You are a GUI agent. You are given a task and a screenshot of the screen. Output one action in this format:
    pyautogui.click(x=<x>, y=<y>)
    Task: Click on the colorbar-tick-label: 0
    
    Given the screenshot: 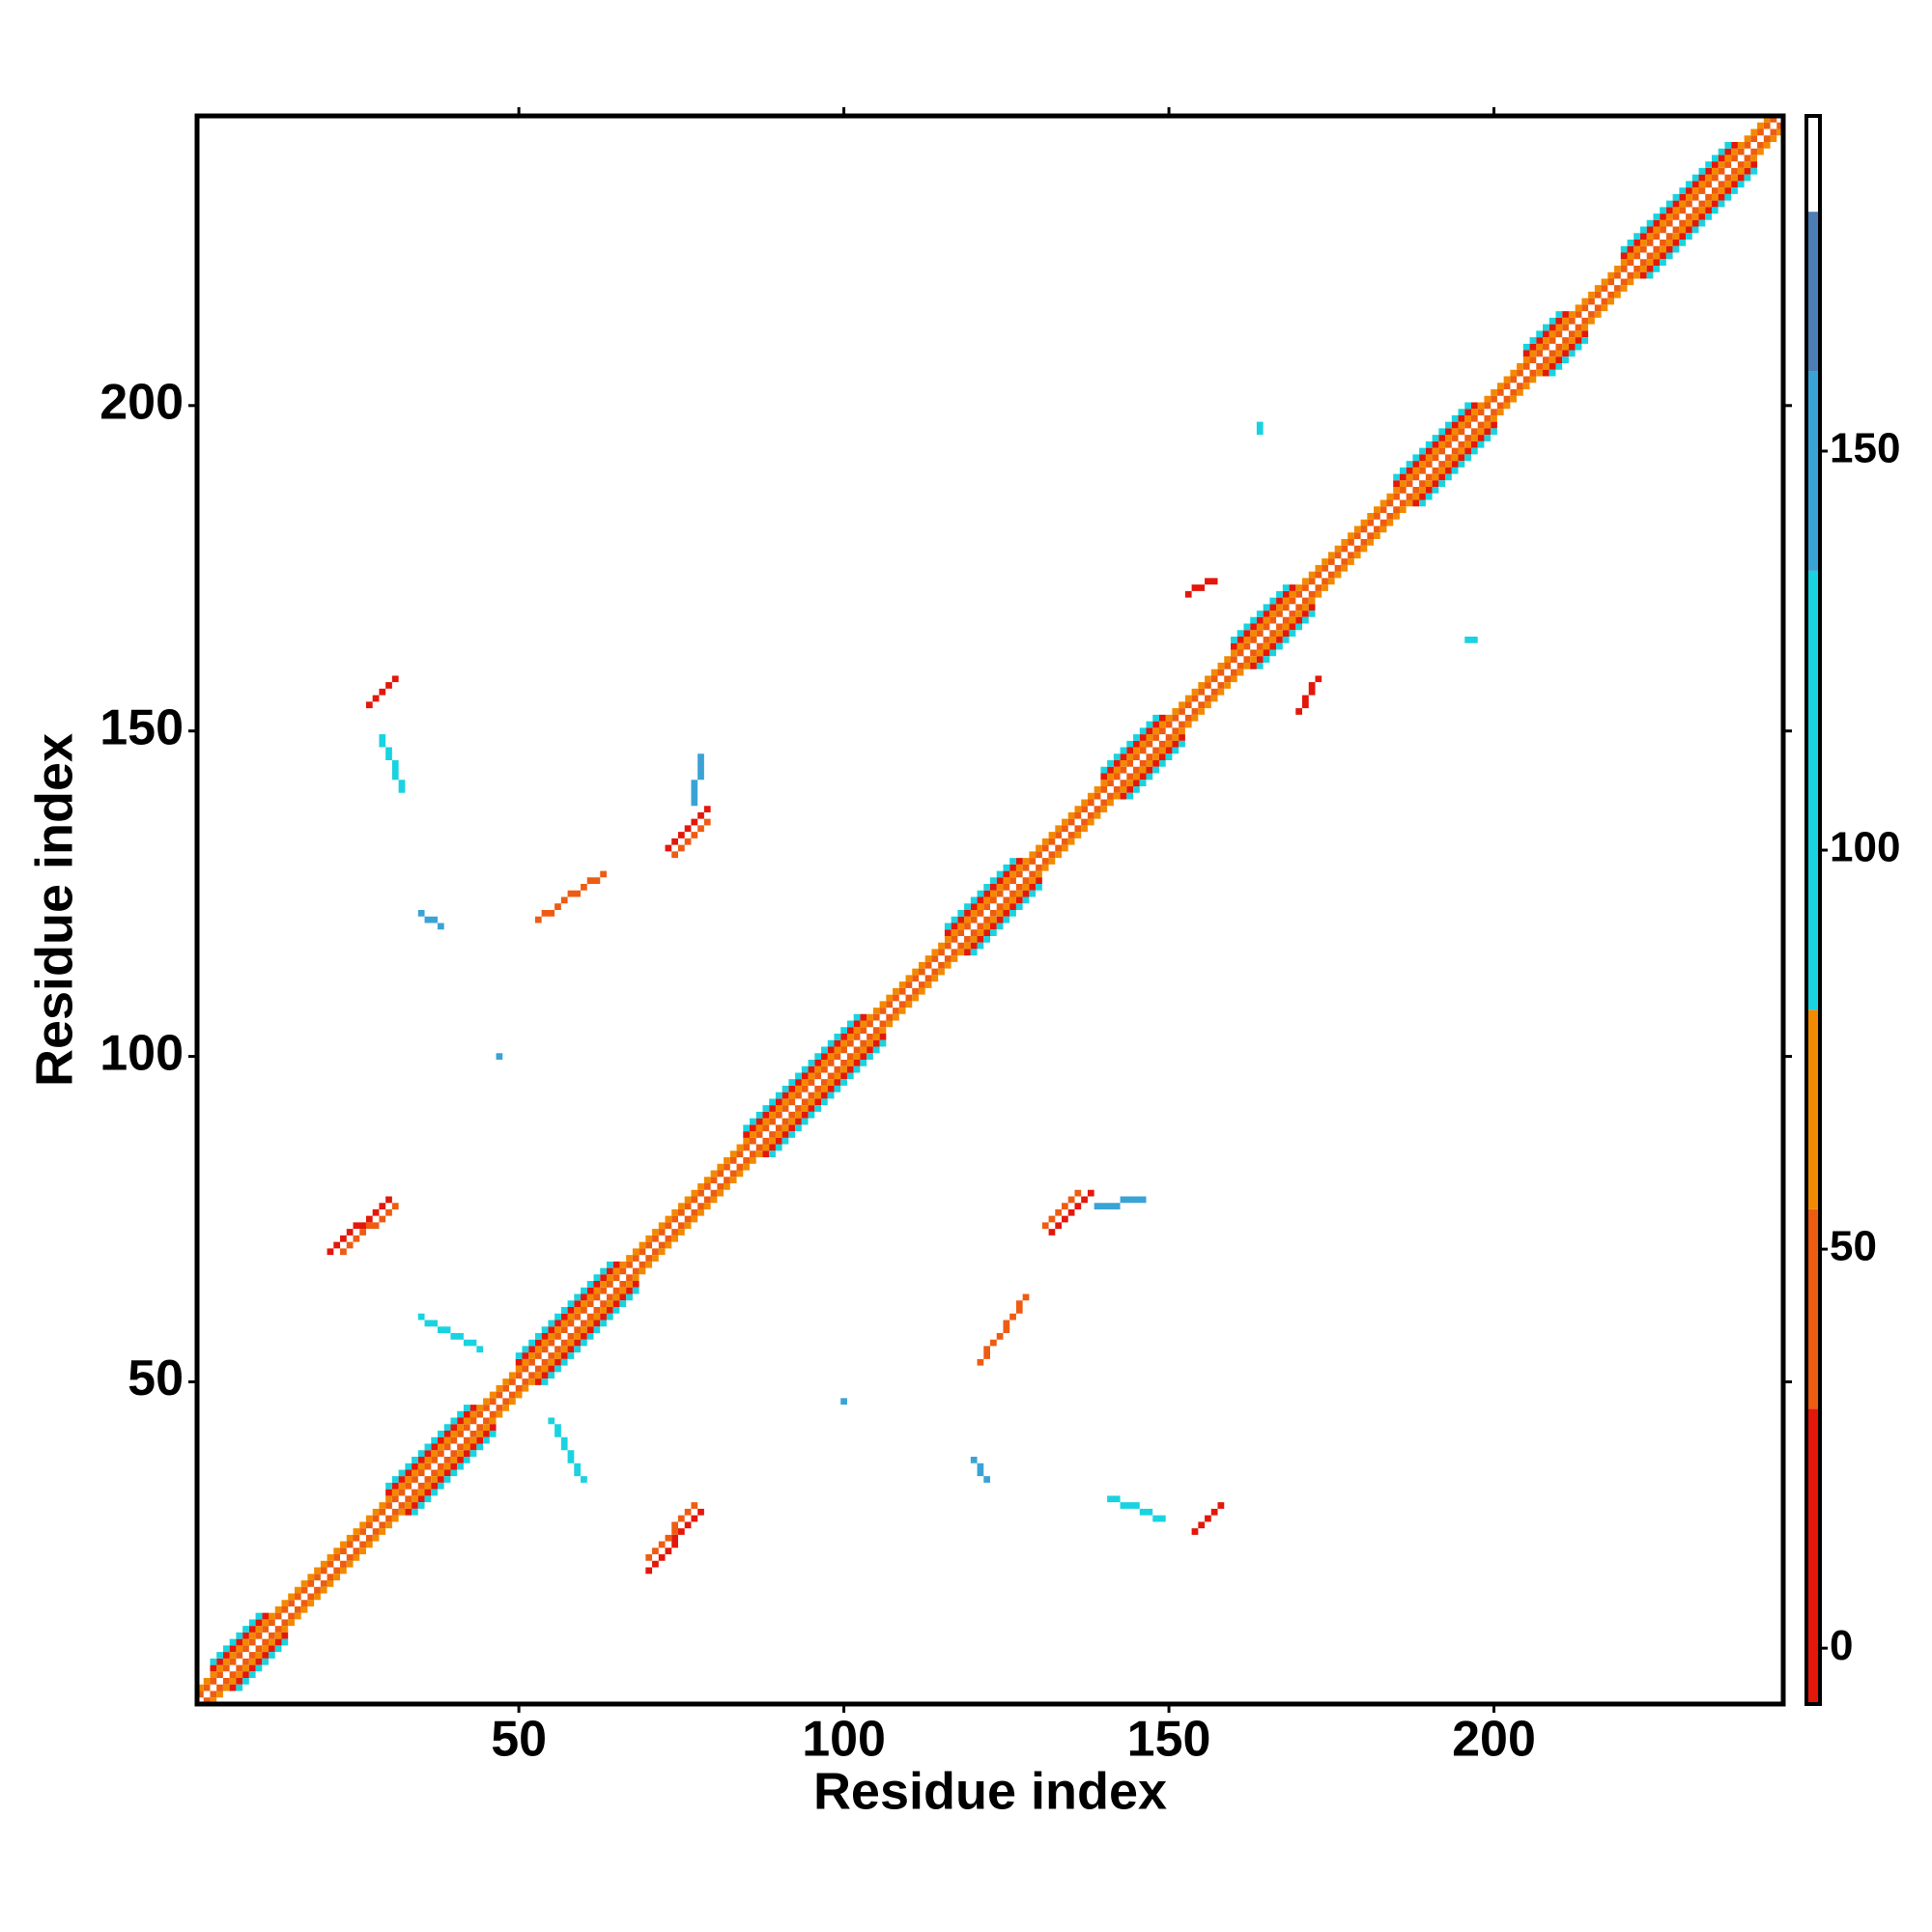 What is the action you would take?
    pyautogui.click(x=1841, y=1645)
    